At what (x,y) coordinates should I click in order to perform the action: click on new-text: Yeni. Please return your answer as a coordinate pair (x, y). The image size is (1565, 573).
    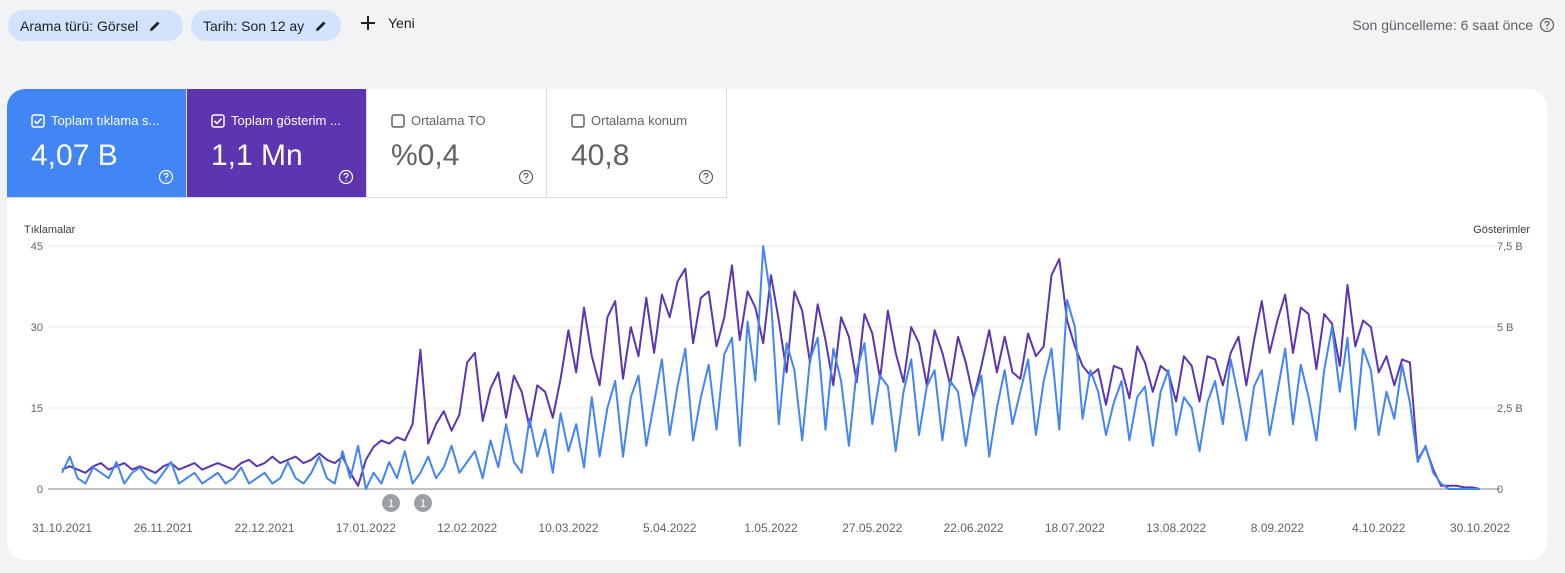
    Looking at the image, I should click on (401, 23).